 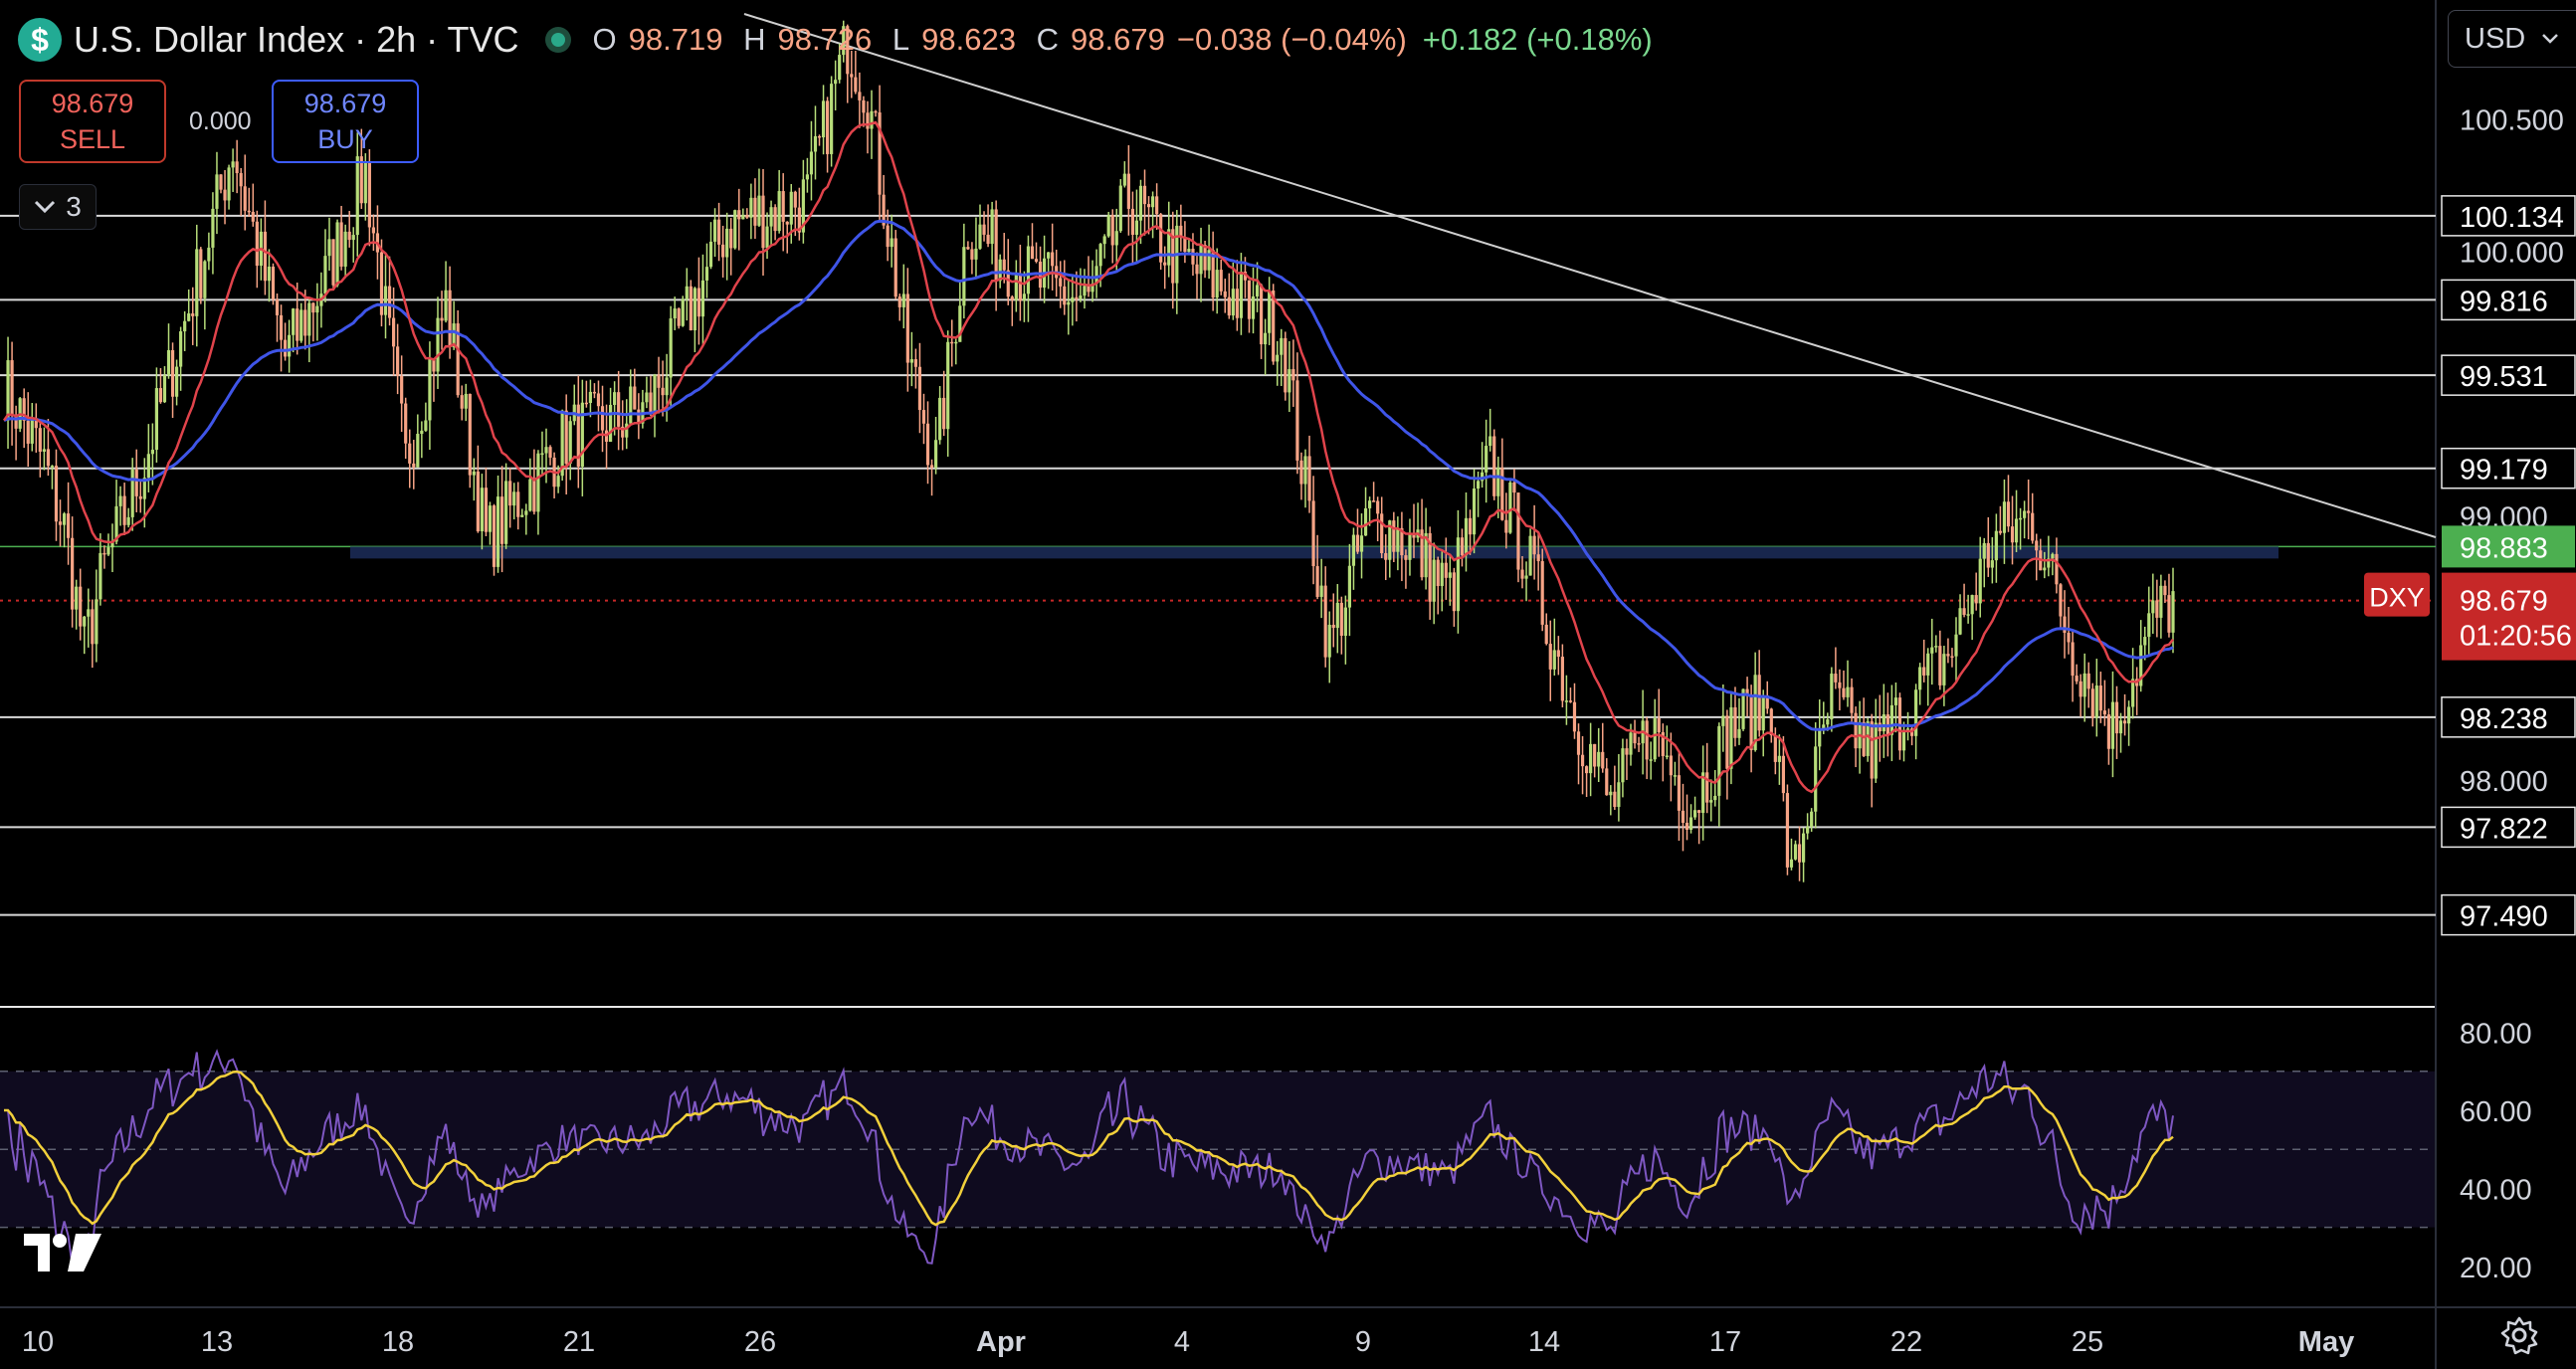 What do you see at coordinates (92, 103) in the screenshot?
I see `sell-price: 98.679` at bounding box center [92, 103].